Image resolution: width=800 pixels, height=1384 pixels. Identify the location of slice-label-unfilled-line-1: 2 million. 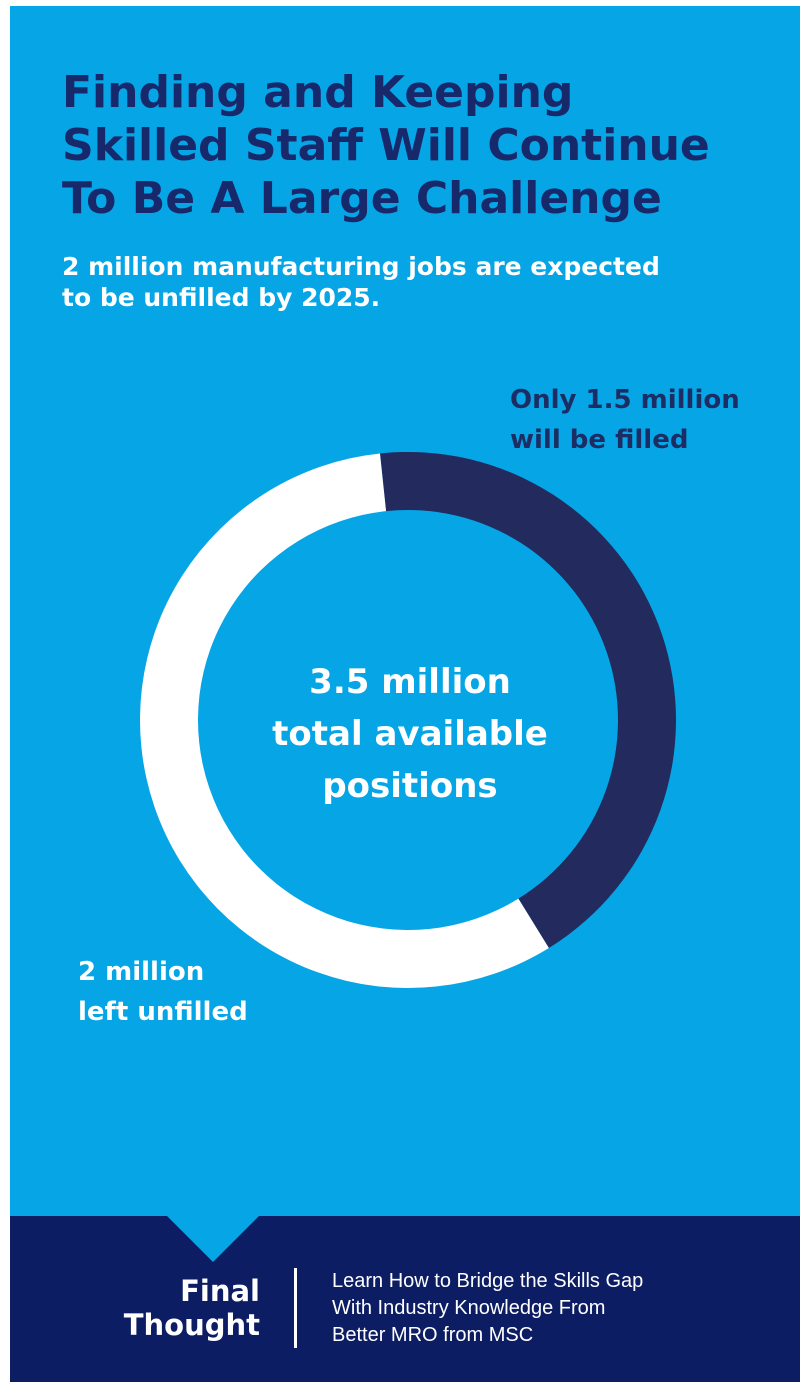
(141, 972).